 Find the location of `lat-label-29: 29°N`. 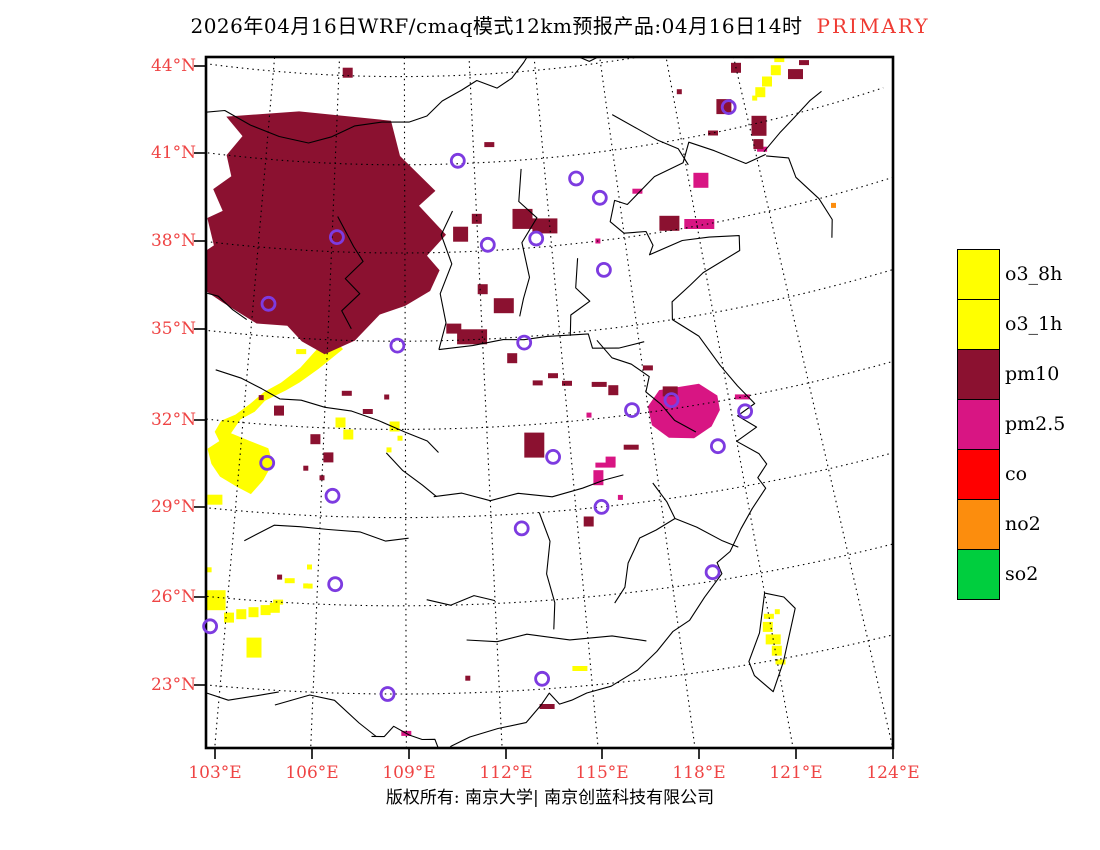

lat-label-29: 29°N is located at coordinates (173, 507).